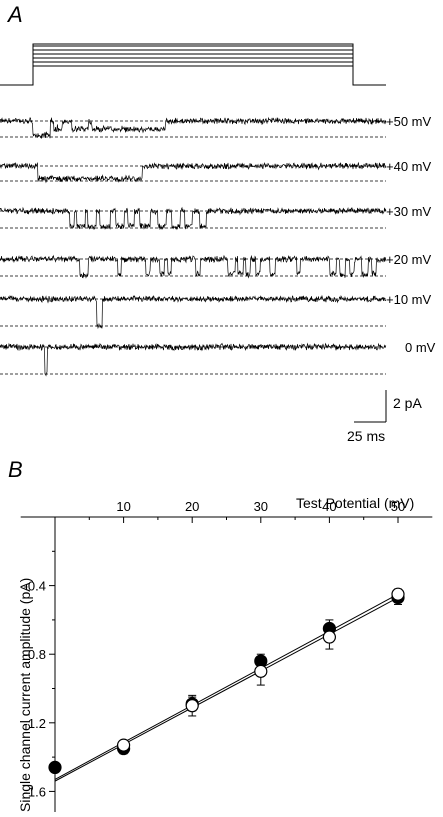 This screenshot has width=443, height=817. Describe the element at coordinates (408, 259) in the screenshot. I see `trace-voltage-label: +20 mV` at that location.